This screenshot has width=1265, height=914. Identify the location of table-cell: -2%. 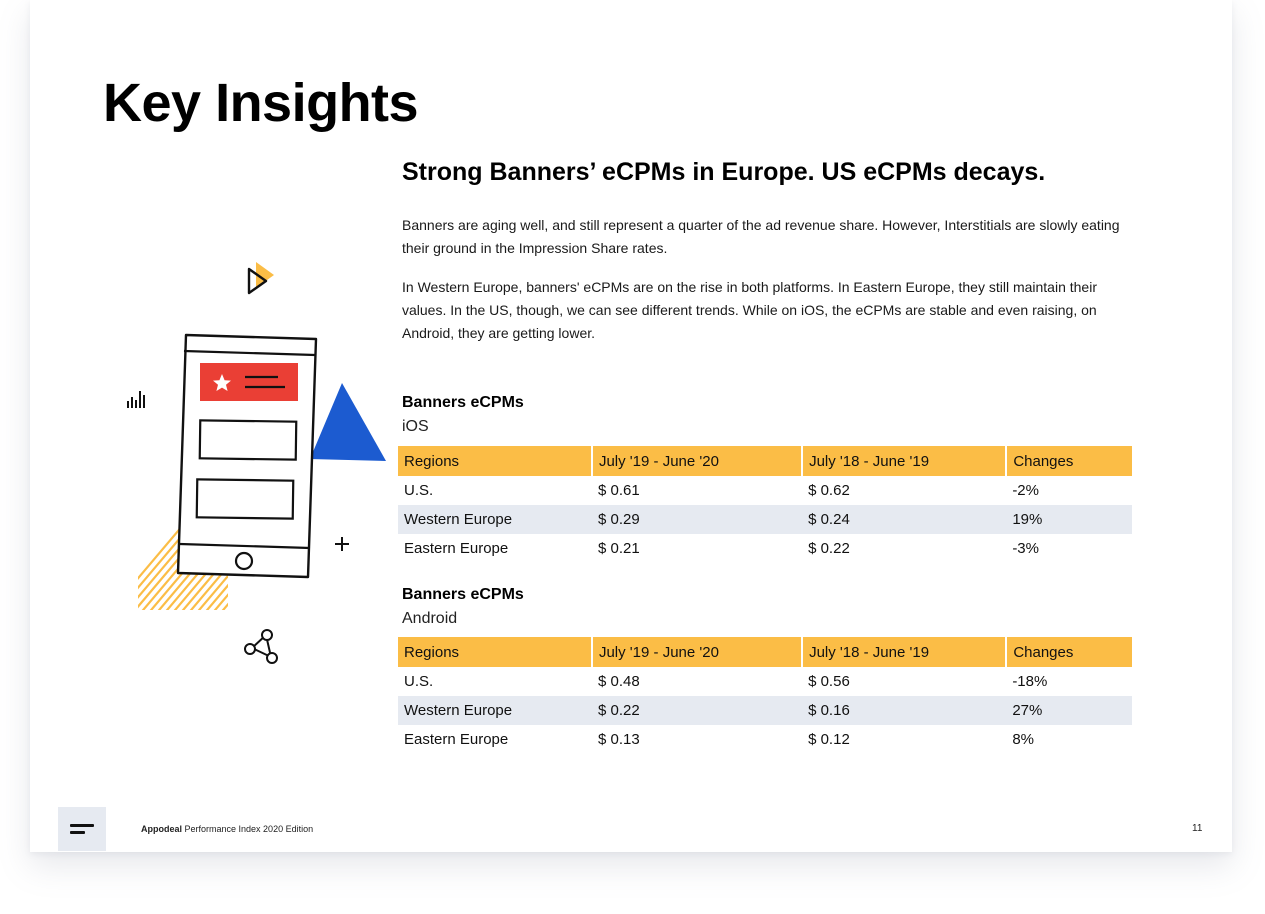
(1025, 490).